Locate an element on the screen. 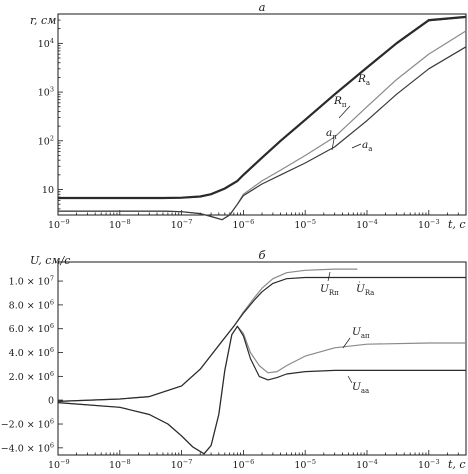 The image size is (468, 474). series-label: Uaа is located at coordinates (360, 388).